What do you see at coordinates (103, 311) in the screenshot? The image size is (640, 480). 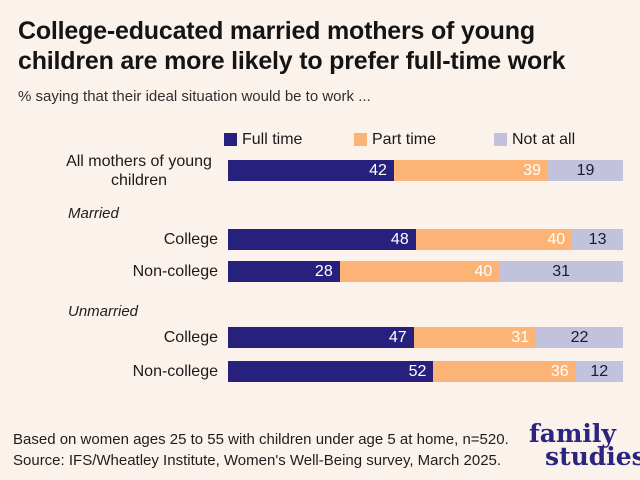 I see `section-label: Unmarried` at bounding box center [103, 311].